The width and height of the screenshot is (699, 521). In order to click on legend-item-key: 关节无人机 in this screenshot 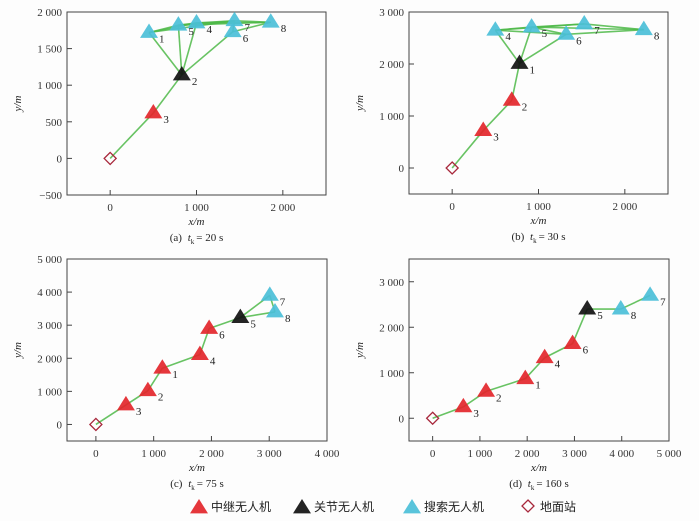, I will do `click(333, 506)`.